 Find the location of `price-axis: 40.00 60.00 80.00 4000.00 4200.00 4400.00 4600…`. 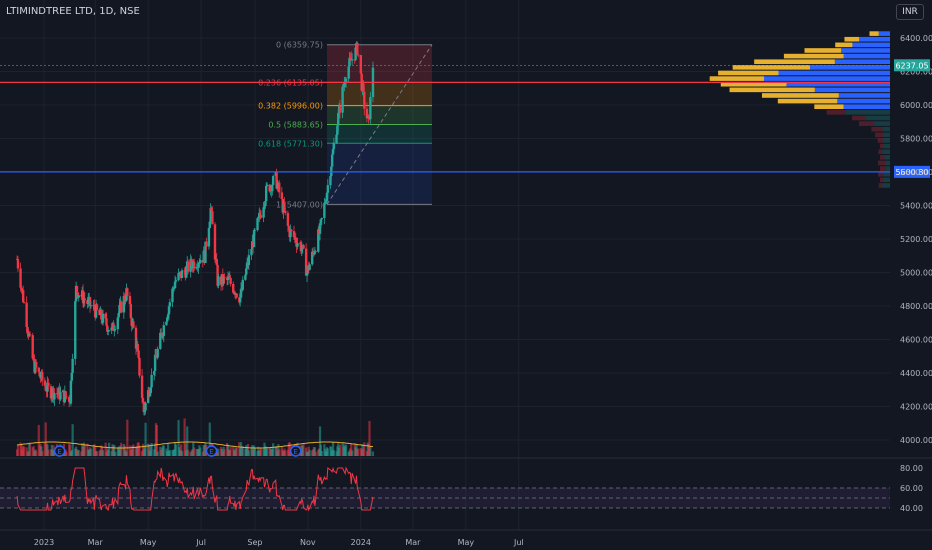

price-axis: 40.00 60.00 80.00 4000.00 4200.00 4400.00 4600… is located at coordinates (913, 273).